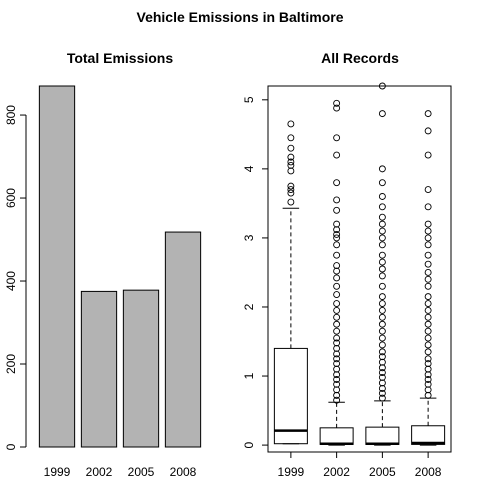 Image resolution: width=480 pixels, height=480 pixels. I want to click on box-x-tick-label: 1999, so click(291, 472).